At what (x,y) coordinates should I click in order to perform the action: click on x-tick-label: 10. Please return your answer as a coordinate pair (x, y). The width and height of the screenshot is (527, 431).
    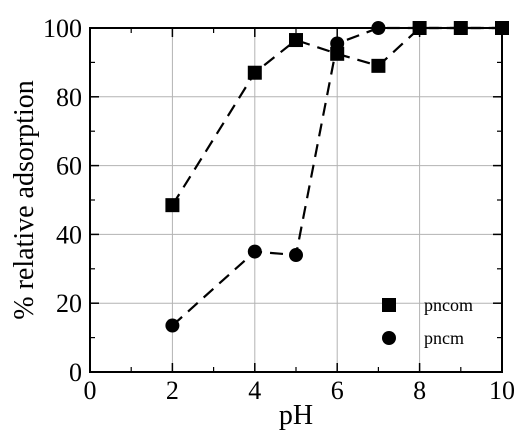
    Looking at the image, I should click on (502, 390).